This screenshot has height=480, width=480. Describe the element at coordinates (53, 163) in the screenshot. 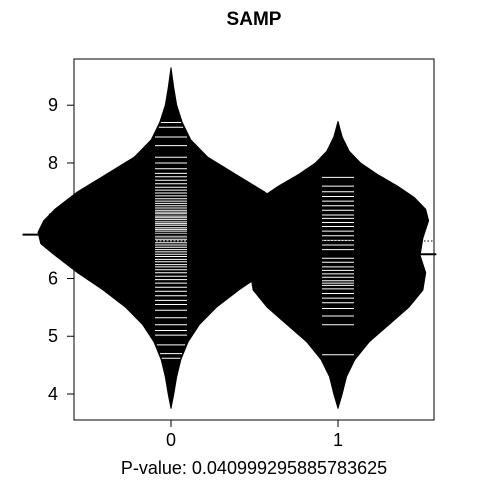

I see `y-tick-label-8: 8` at that location.